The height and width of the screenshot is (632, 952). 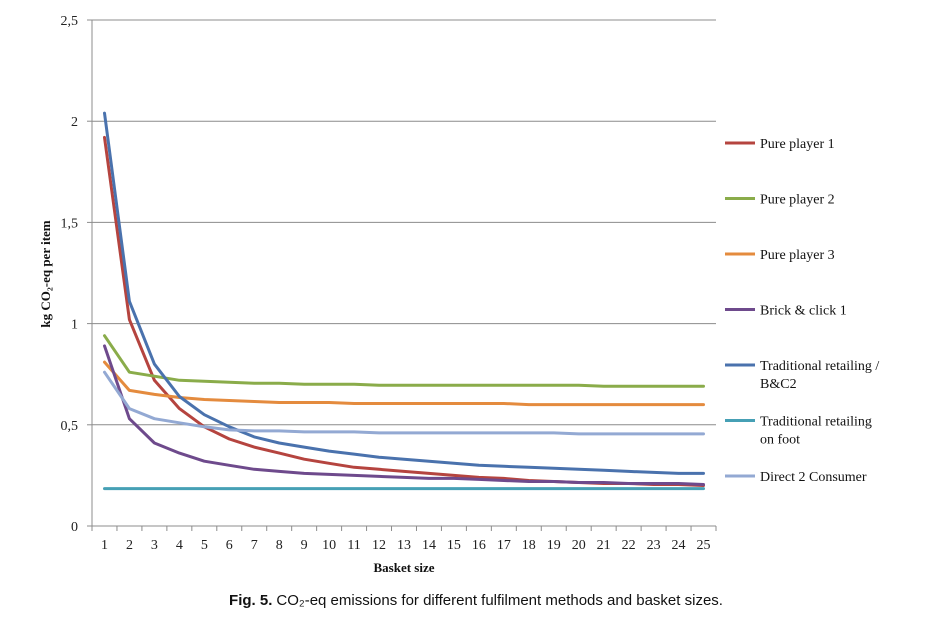 I want to click on y-tick-label: 2, so click(x=74, y=122).